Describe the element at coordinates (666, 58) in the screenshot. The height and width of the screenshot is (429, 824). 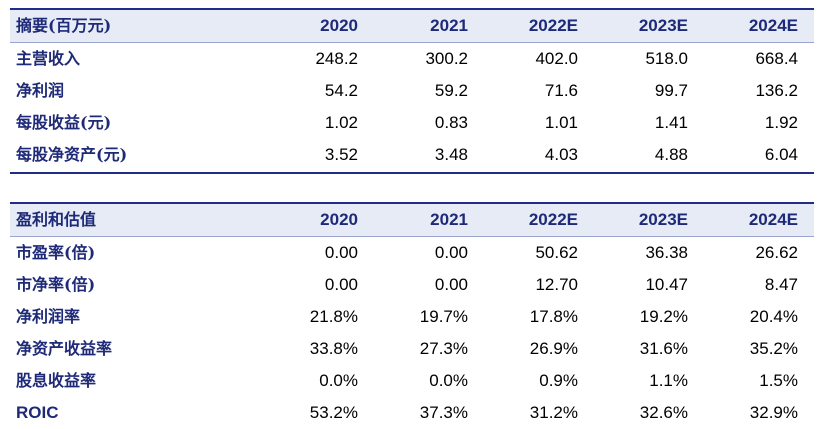
I see `cell-value: 518.0` at that location.